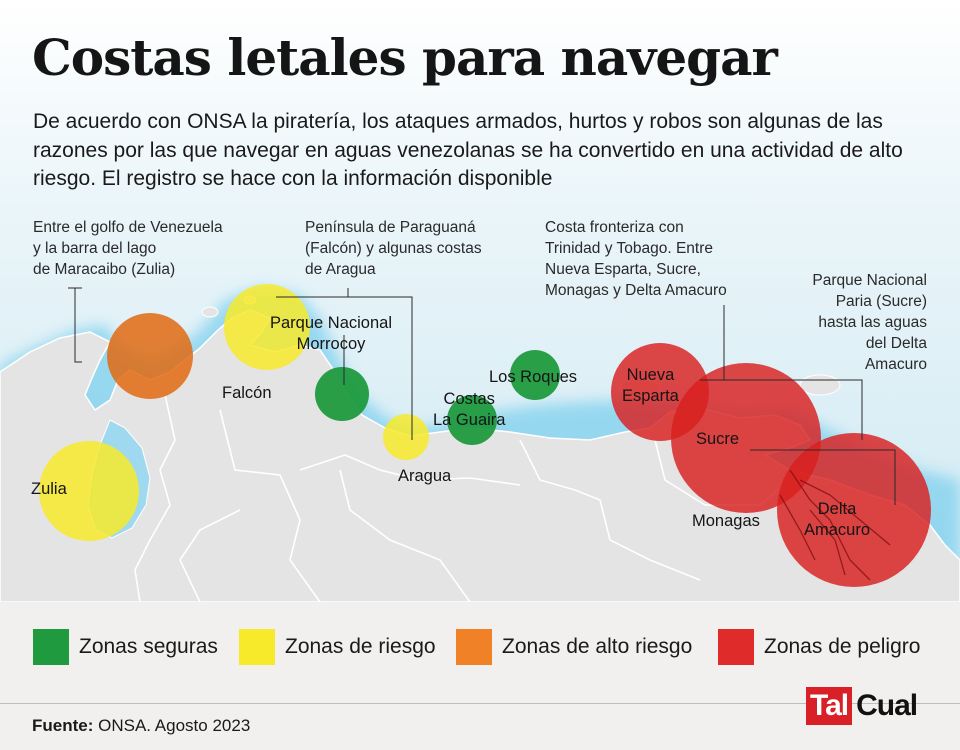 The width and height of the screenshot is (960, 750). What do you see at coordinates (837, 519) in the screenshot?
I see `label-delta-amacuro: Delta Amacuro` at bounding box center [837, 519].